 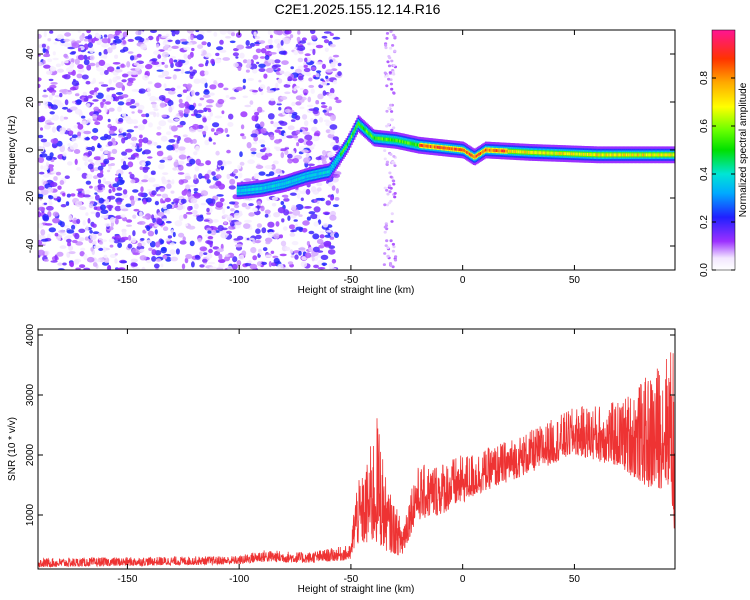 What do you see at coordinates (30, 334) in the screenshot?
I see `y-tick-label: 4000` at bounding box center [30, 334].